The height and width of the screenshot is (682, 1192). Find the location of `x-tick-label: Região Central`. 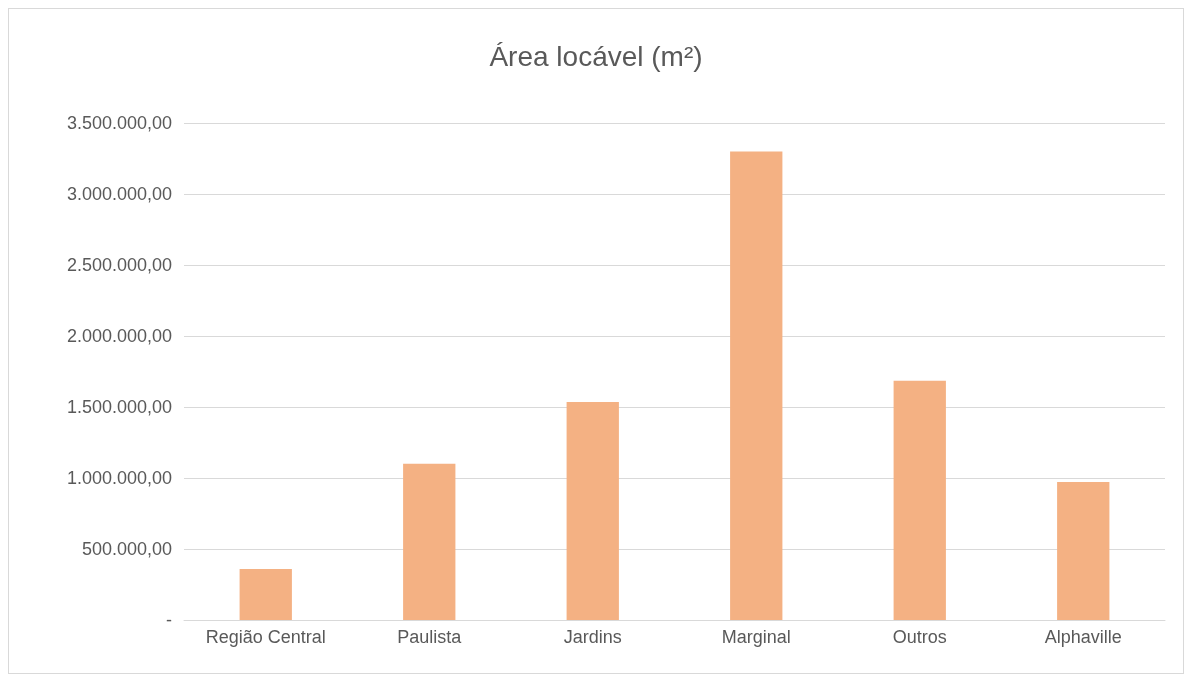

x-tick-label: Região Central is located at coordinates (265, 637).